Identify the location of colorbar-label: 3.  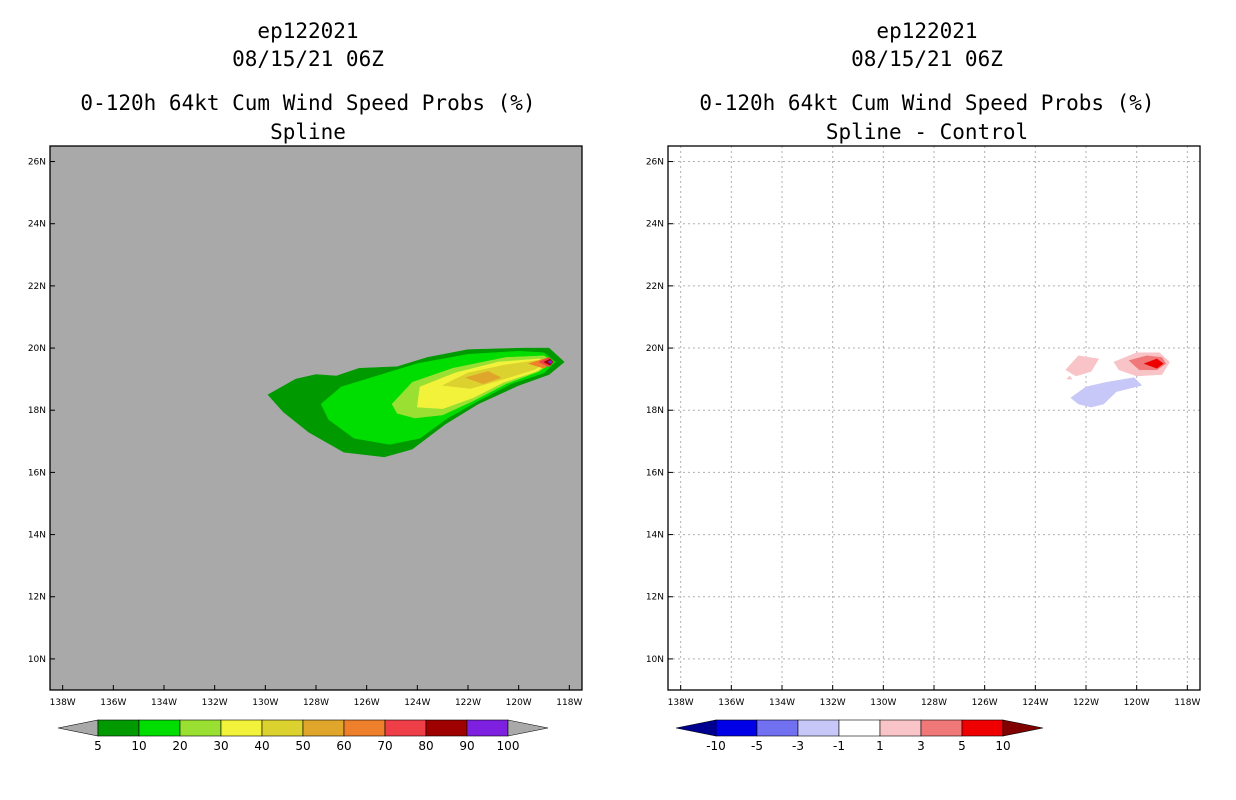
(921, 746).